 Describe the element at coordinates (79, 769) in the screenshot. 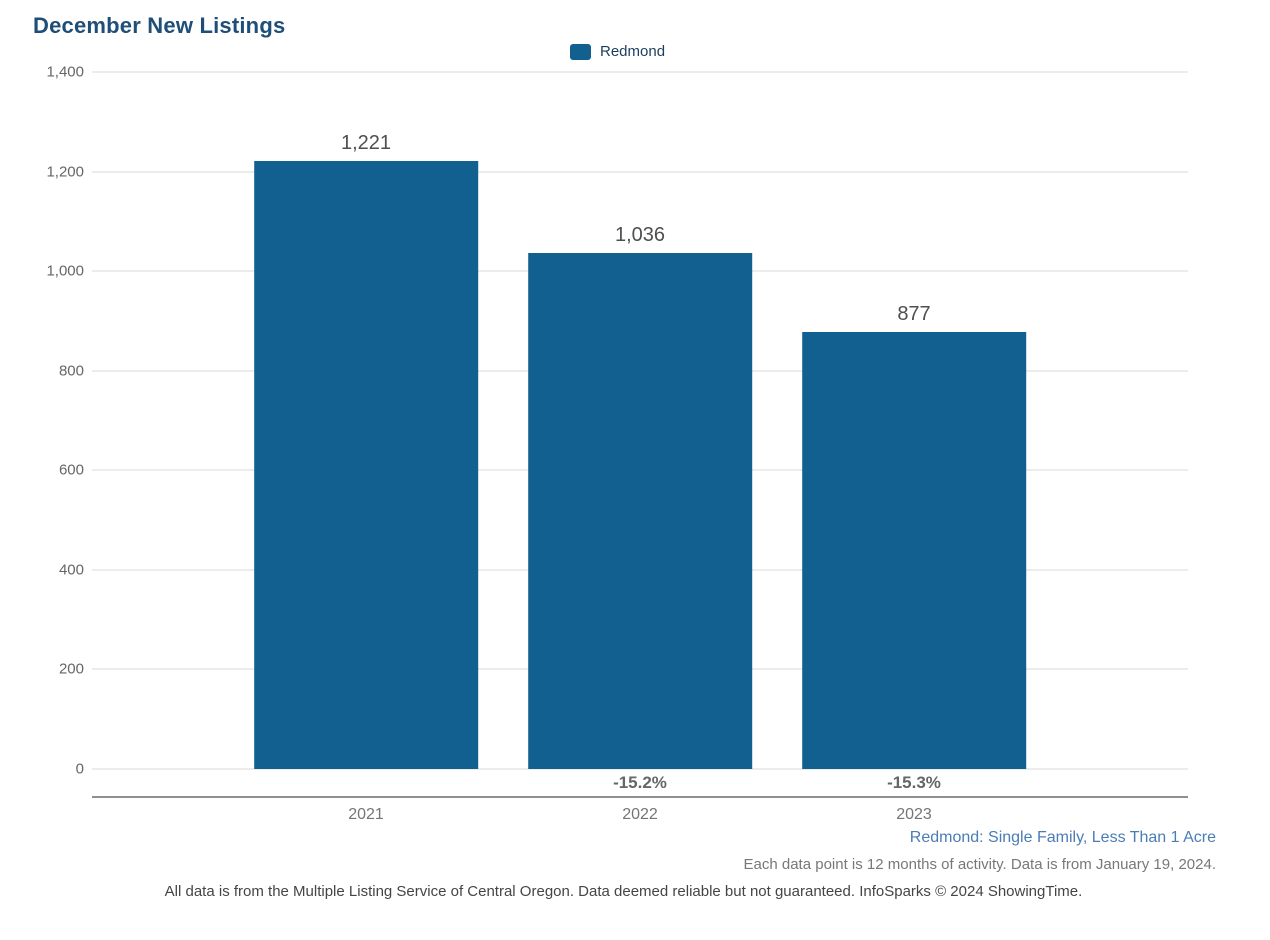

I see `y-tick-label: 0` at that location.